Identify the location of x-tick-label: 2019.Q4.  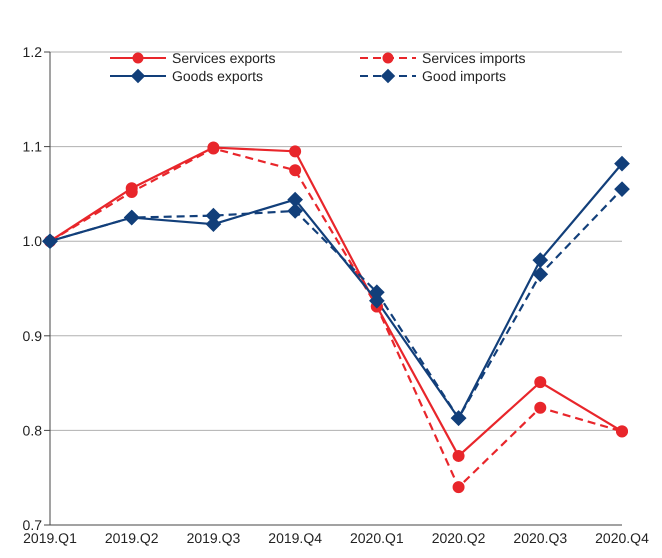
(295, 538).